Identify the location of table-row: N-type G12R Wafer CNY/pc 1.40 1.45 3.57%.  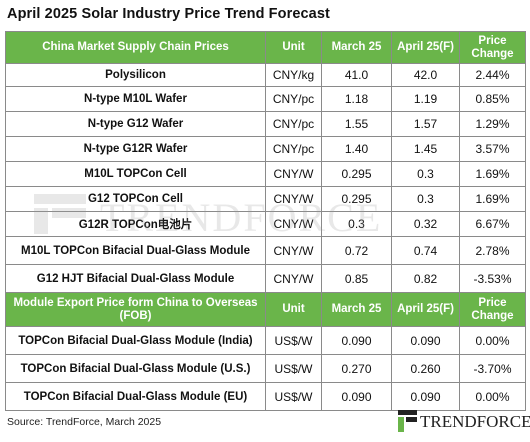
(265, 149).